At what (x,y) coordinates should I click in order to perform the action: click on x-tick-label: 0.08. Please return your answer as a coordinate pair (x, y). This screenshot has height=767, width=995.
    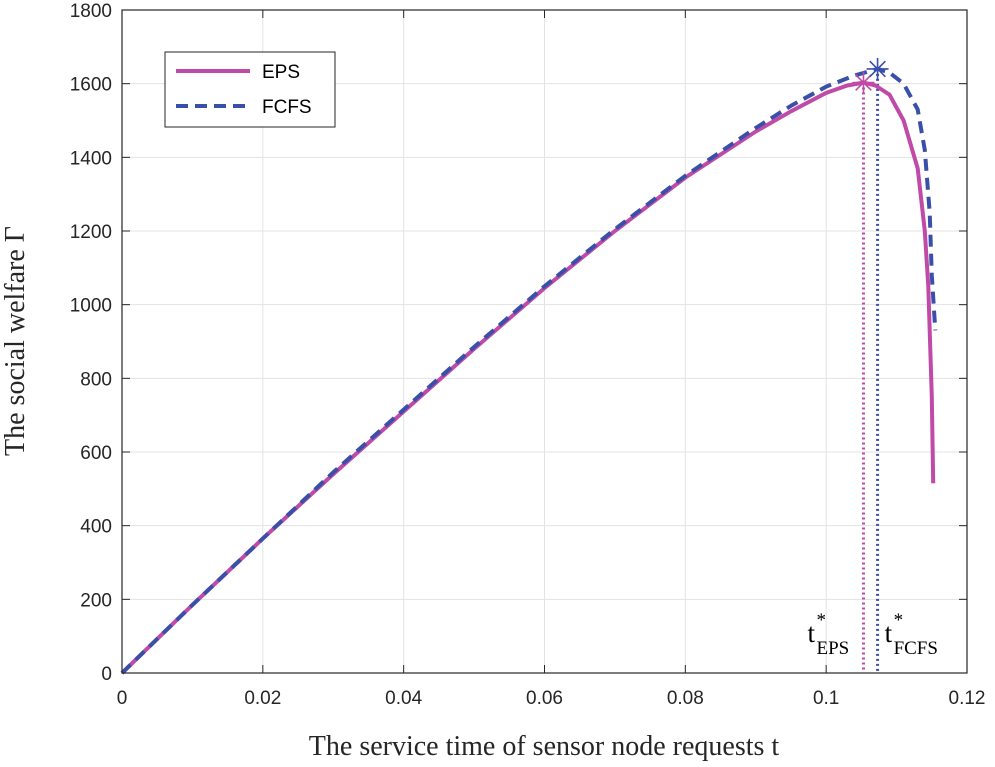
    Looking at the image, I should click on (685, 698).